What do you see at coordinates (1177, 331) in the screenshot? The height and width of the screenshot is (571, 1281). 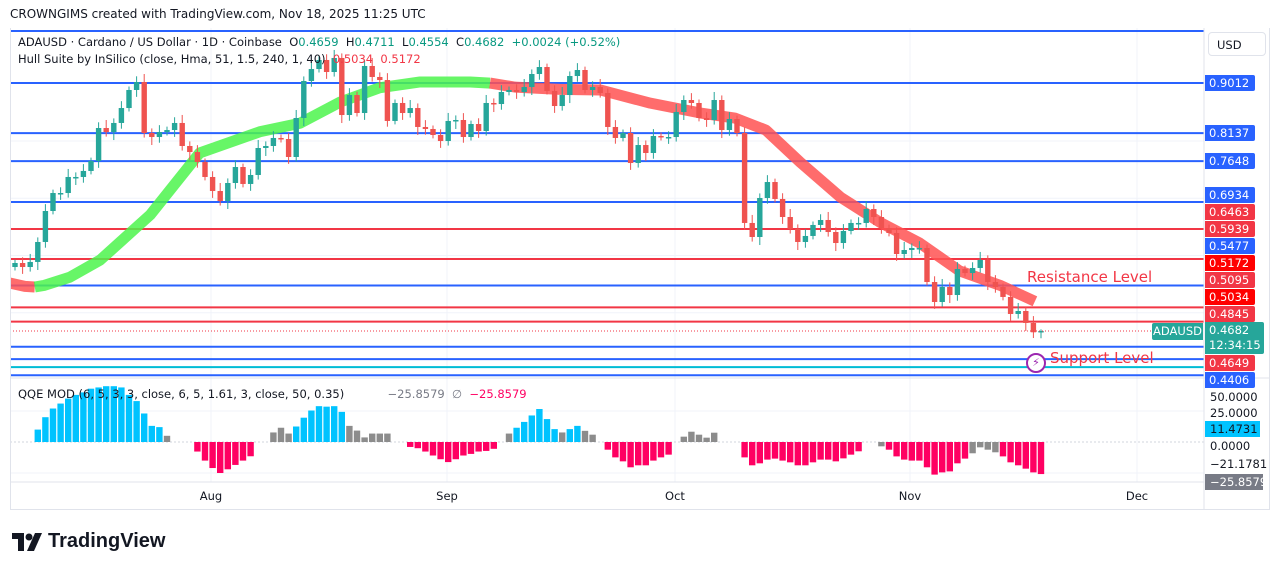 I see `current-symbol-tag: ADAUSD` at bounding box center [1177, 331].